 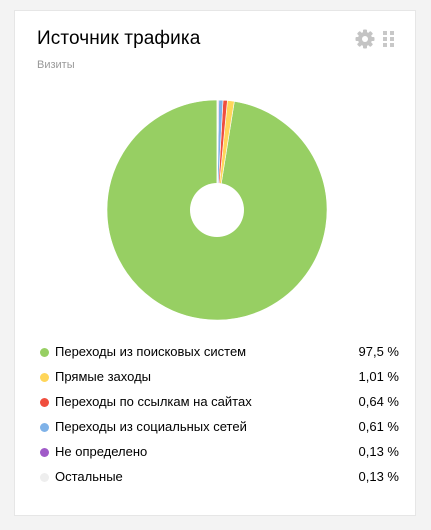 I want to click on legend-value: 0,64 %, so click(x=378, y=401).